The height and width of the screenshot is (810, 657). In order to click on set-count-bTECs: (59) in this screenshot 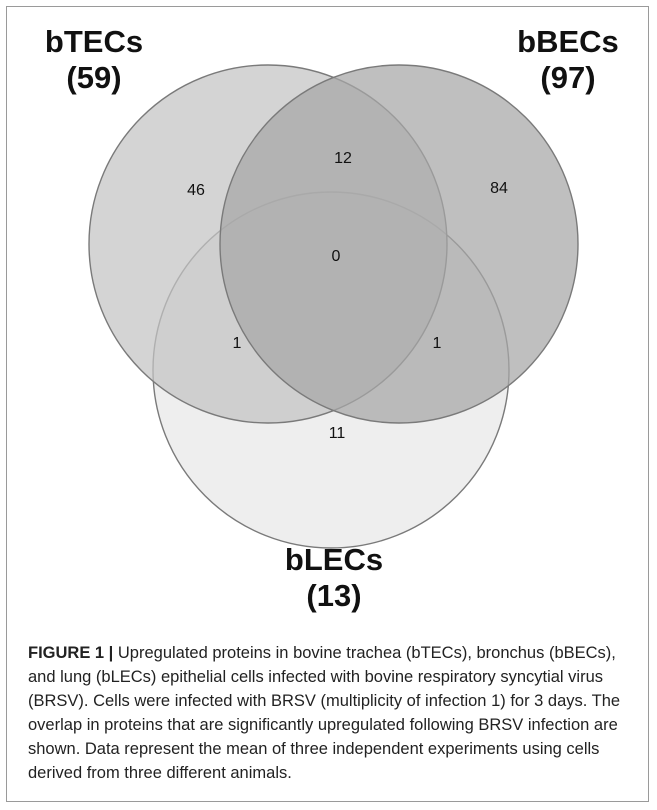, I will do `click(94, 77)`.